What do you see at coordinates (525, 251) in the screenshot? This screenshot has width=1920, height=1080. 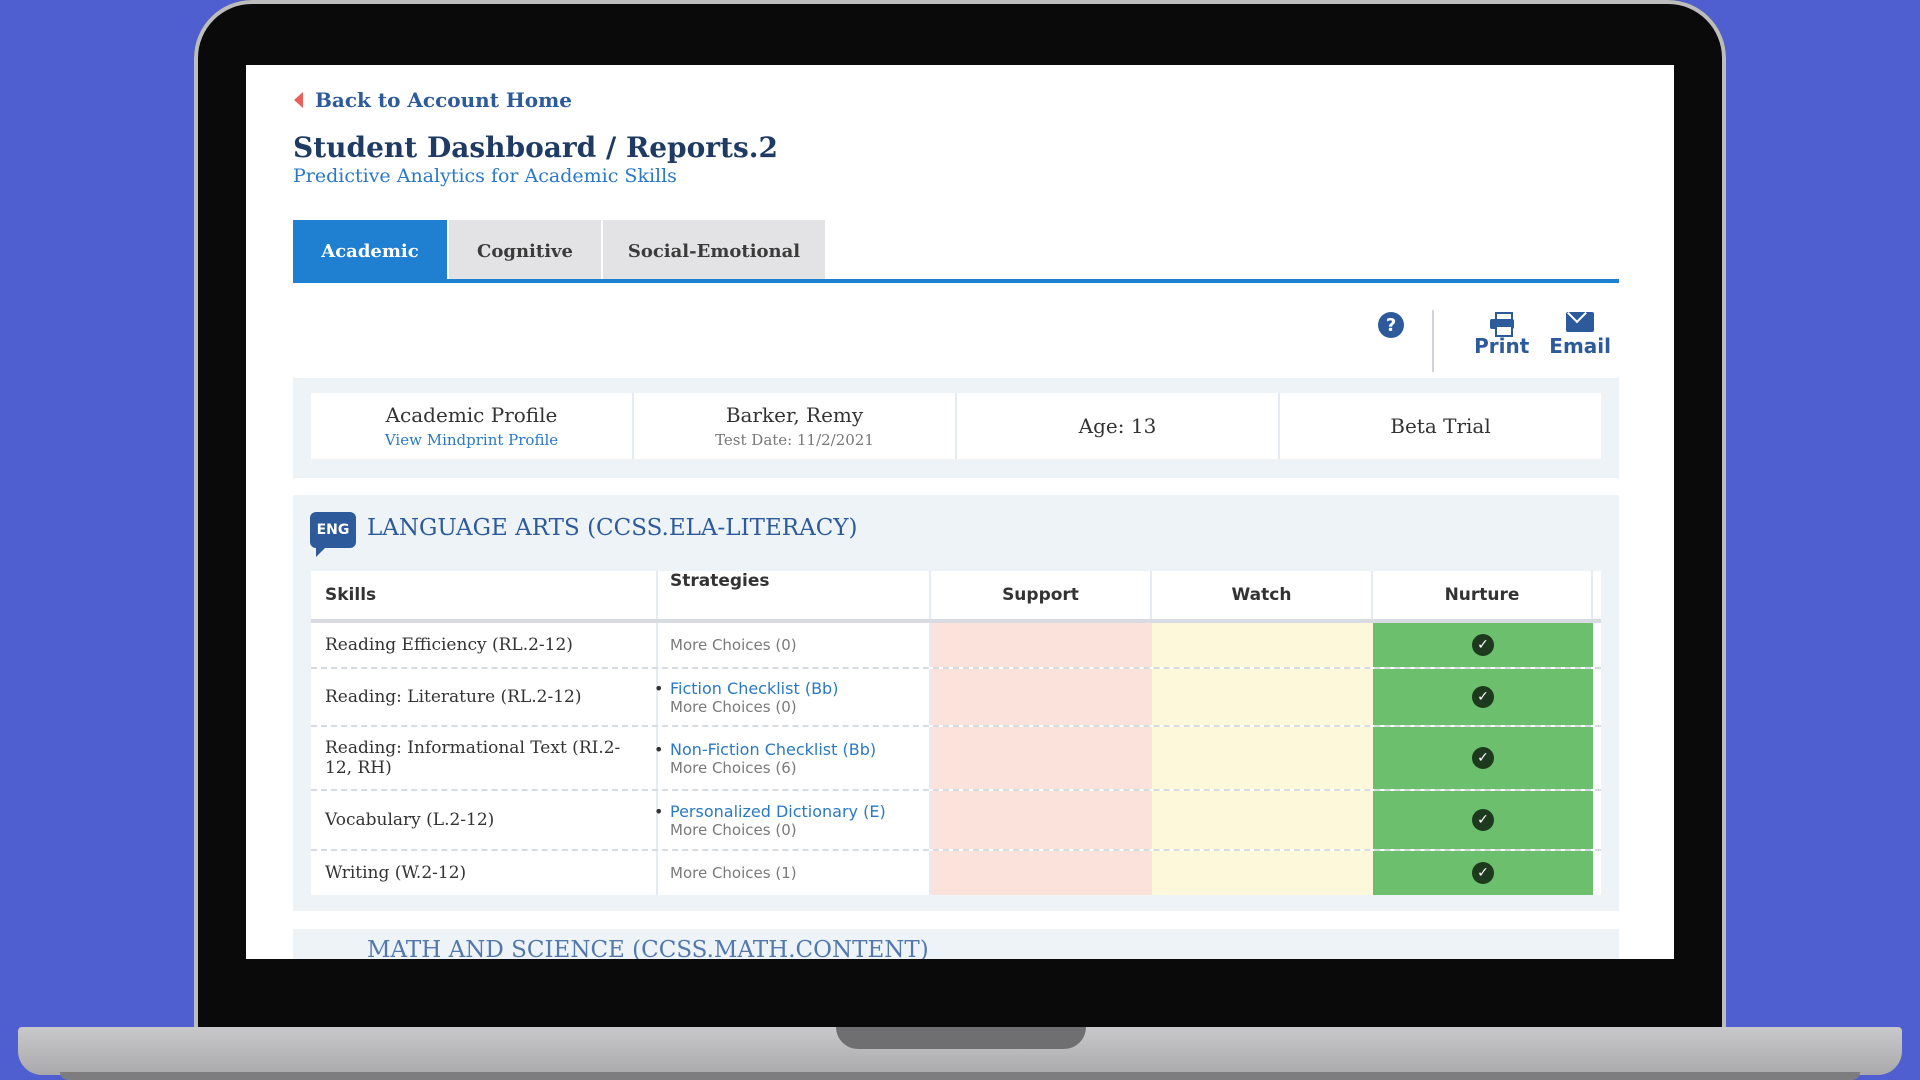 I see `tab-cognitive: Cognitive` at bounding box center [525, 251].